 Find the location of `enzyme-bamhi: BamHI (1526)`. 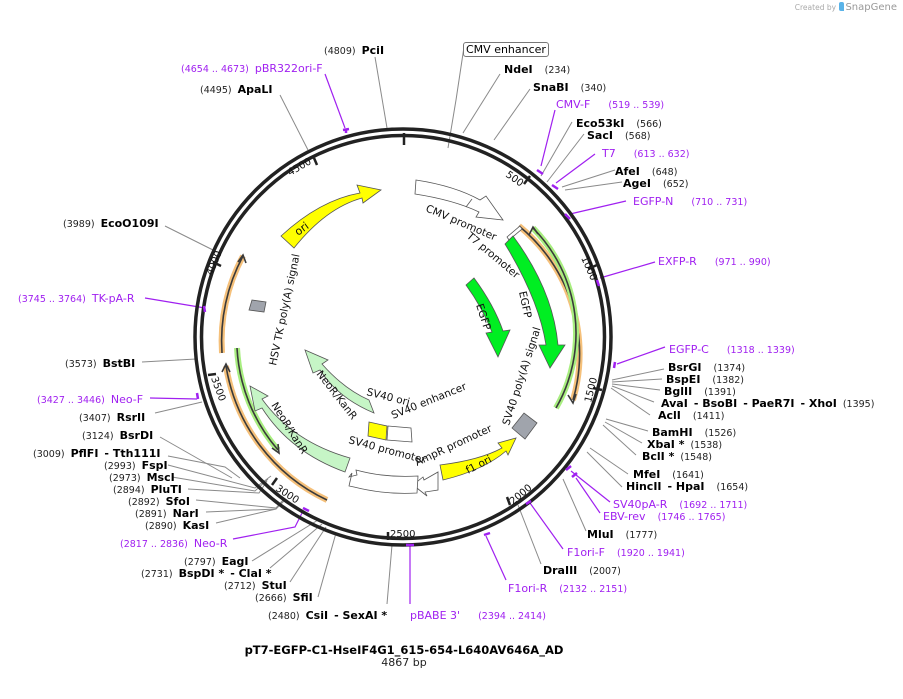

enzyme-bamhi: BamHI (1526) is located at coordinates (694, 432).